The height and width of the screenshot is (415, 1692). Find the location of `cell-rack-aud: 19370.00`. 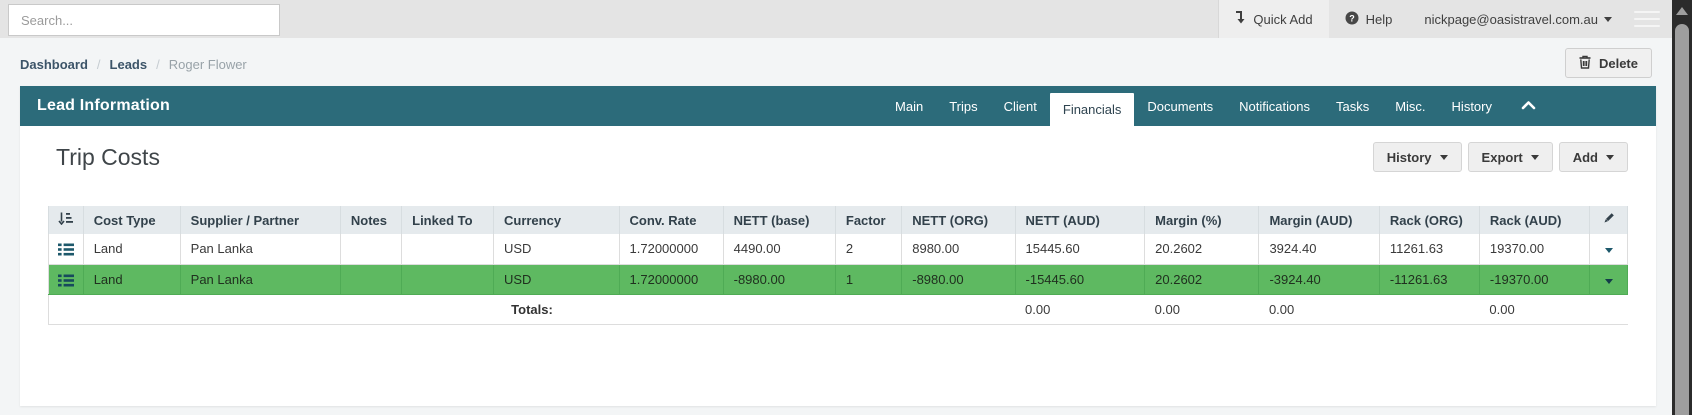

cell-rack-aud: 19370.00 is located at coordinates (1535, 249).